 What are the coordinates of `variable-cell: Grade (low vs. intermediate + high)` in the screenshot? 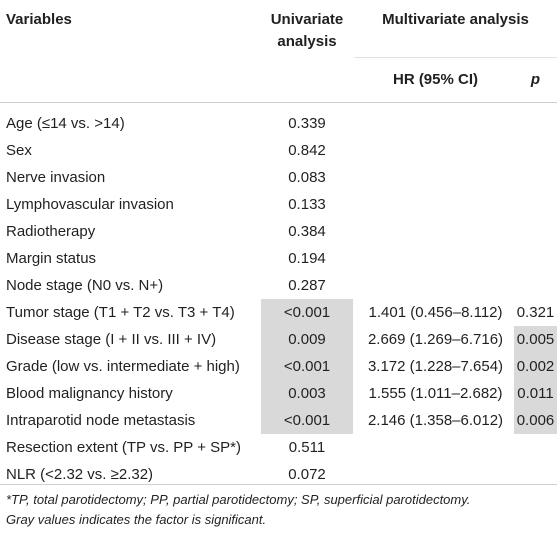 It's located at (123, 366).